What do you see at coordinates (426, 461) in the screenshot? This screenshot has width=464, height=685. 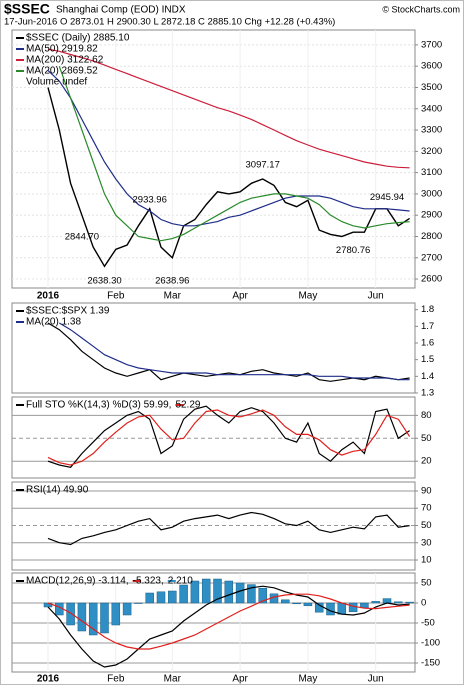 I see `y-tick-label: 20` at bounding box center [426, 461].